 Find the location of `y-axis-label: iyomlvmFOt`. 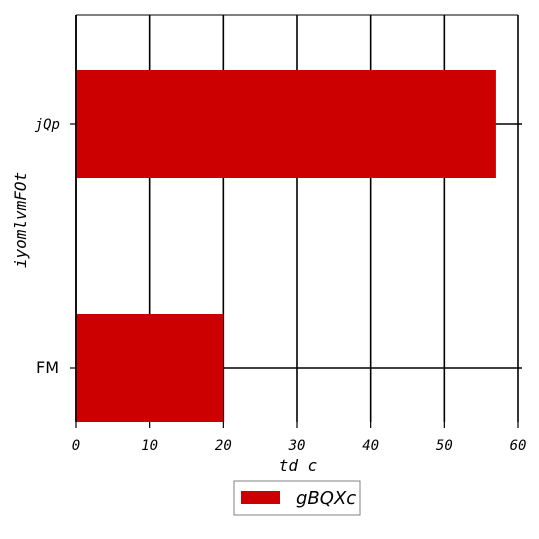

y-axis-label: iyomlvmFOt is located at coordinates (20, 220).